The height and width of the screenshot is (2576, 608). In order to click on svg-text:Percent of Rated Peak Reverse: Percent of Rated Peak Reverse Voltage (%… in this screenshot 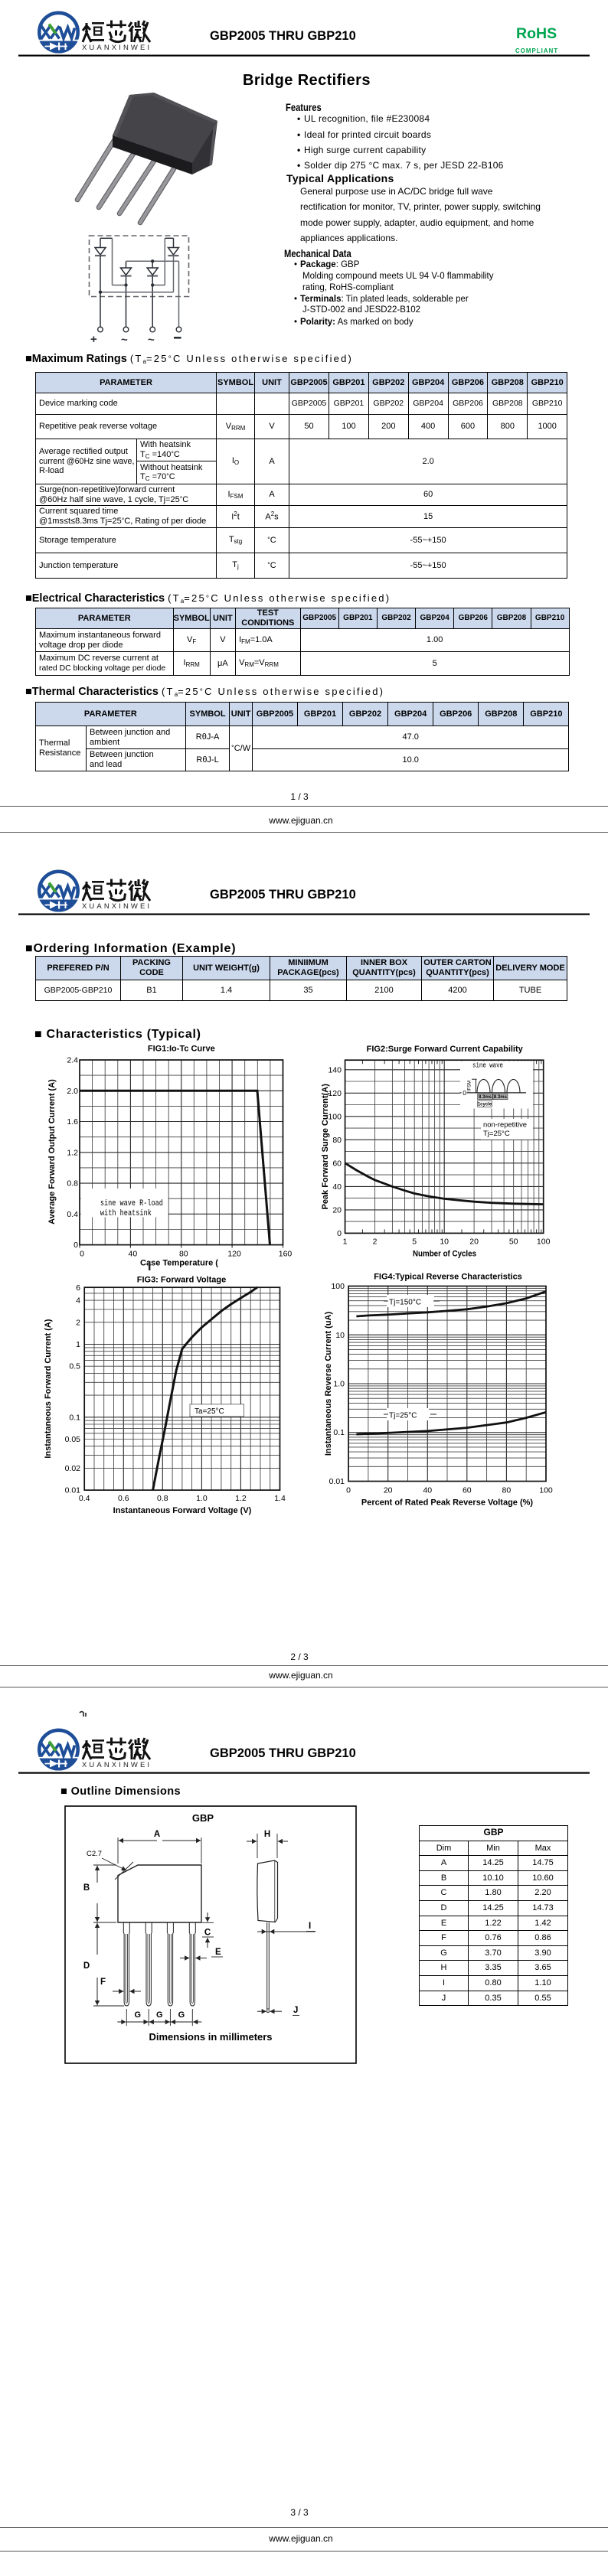, I will do `click(447, 1503)`.